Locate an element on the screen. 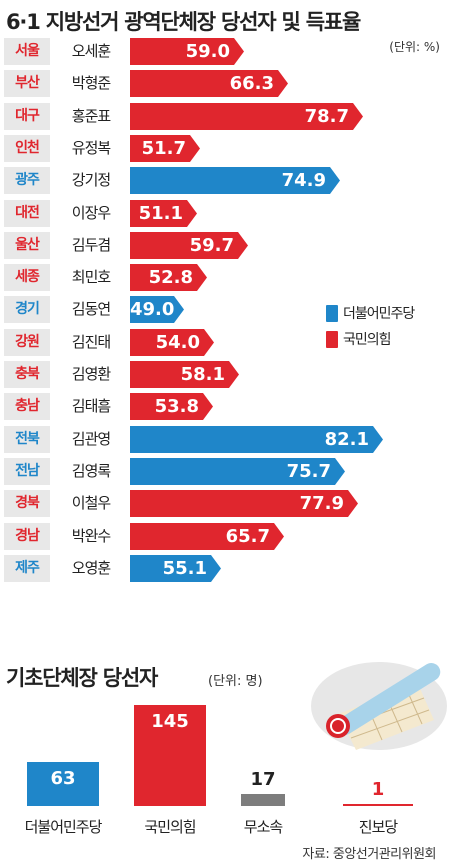 This screenshot has height=865, width=450. ballot-roll is located at coordinates (388, 699).